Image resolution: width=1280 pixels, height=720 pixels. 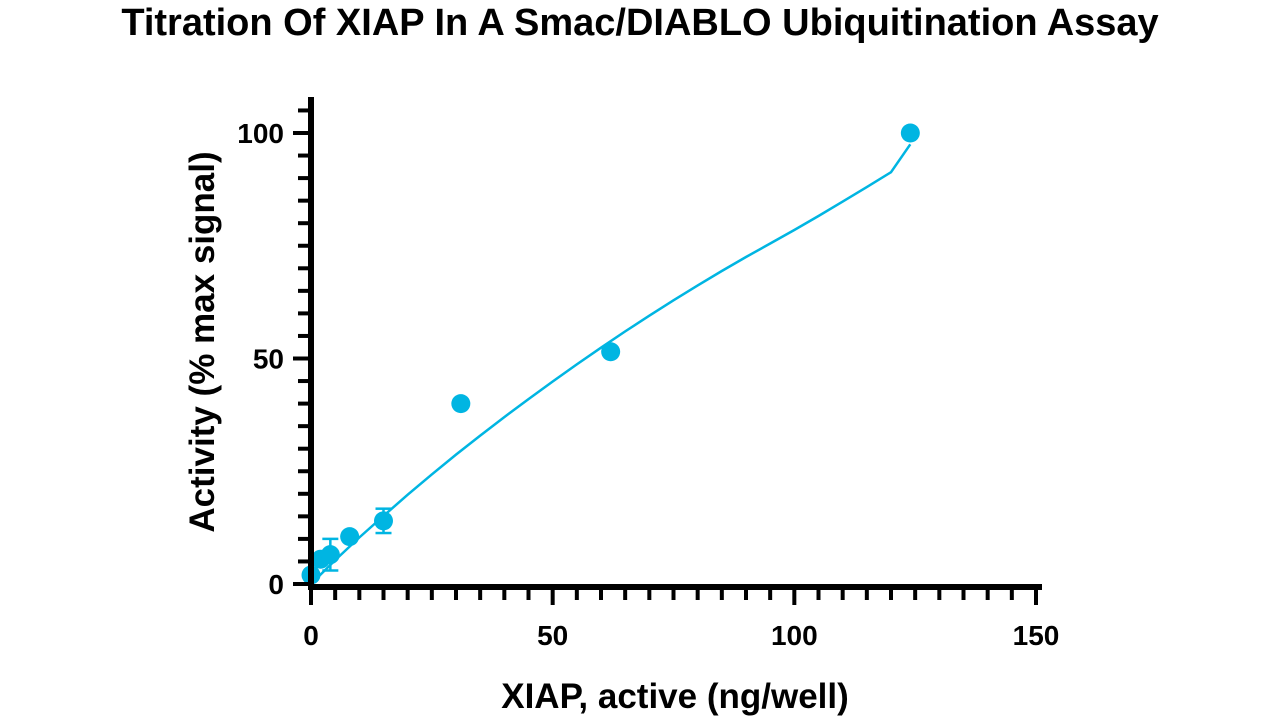 What do you see at coordinates (202, 341) in the screenshot?
I see `y-axis-title: Activity (% max signal)` at bounding box center [202, 341].